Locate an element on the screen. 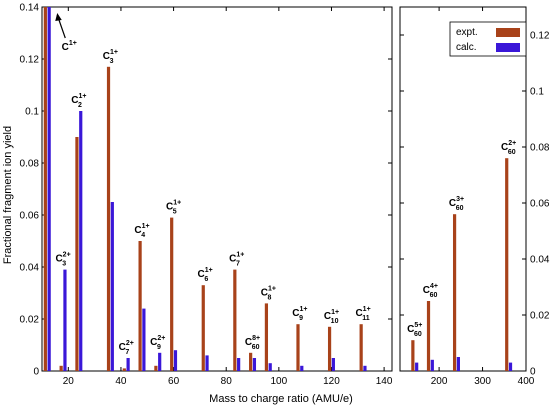 This screenshot has height=408, width=550. x-tick-label: 40 is located at coordinates (121, 381).